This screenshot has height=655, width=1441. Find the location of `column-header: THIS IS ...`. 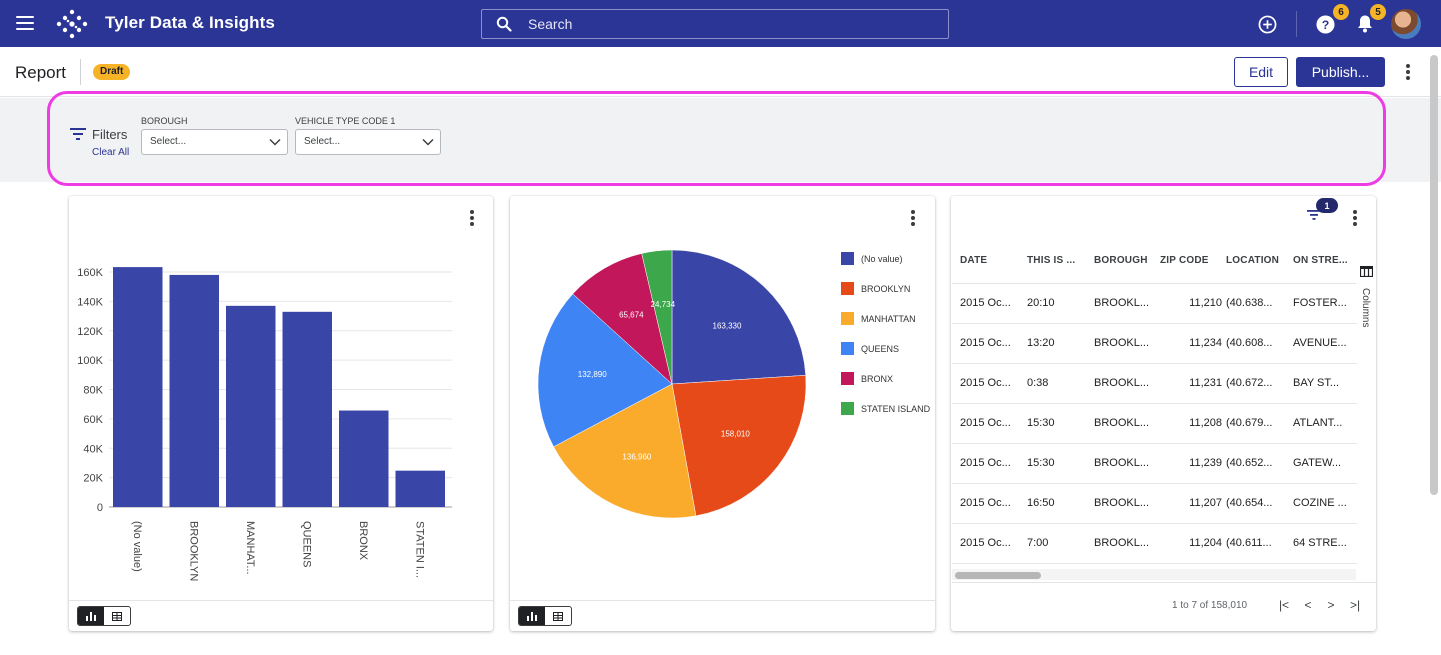

column-header: THIS IS ... is located at coordinates (1051, 260).